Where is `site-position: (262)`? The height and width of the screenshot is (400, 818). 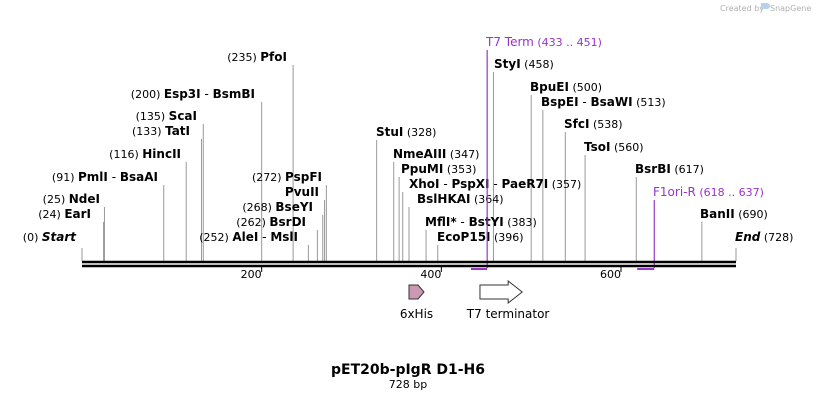
site-position: (262) is located at coordinates (252, 222).